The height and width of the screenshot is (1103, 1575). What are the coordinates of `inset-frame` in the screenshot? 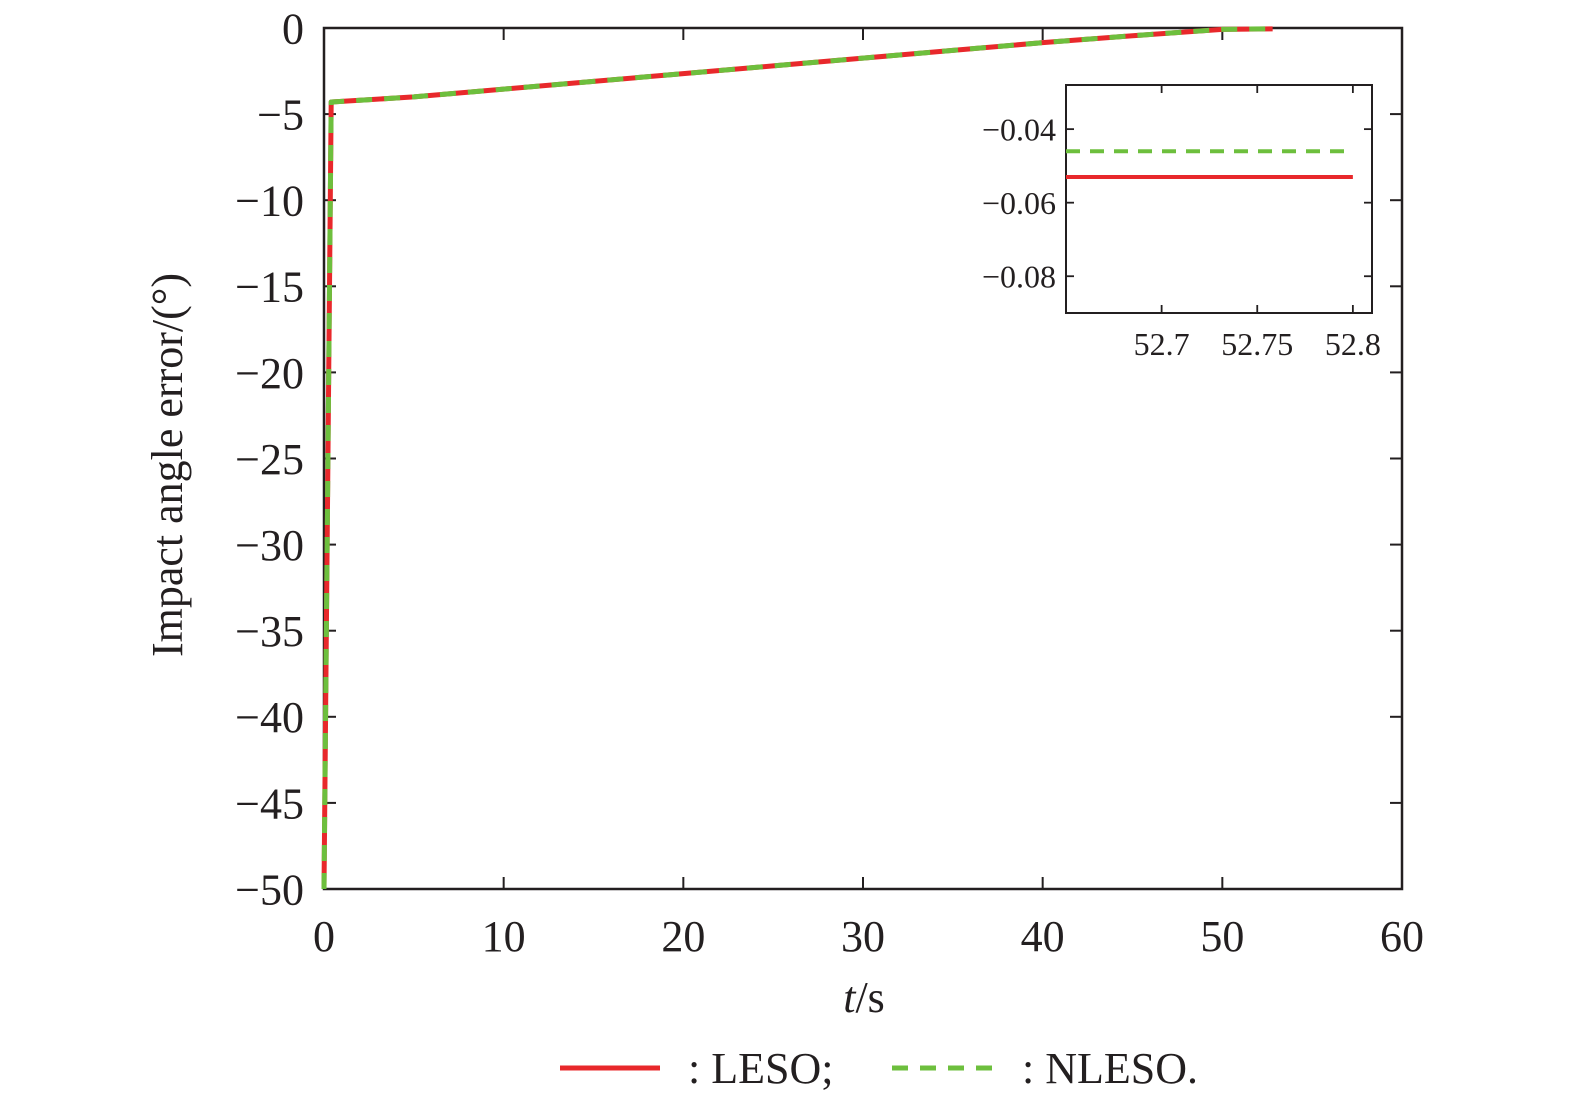 It's located at (1219, 199).